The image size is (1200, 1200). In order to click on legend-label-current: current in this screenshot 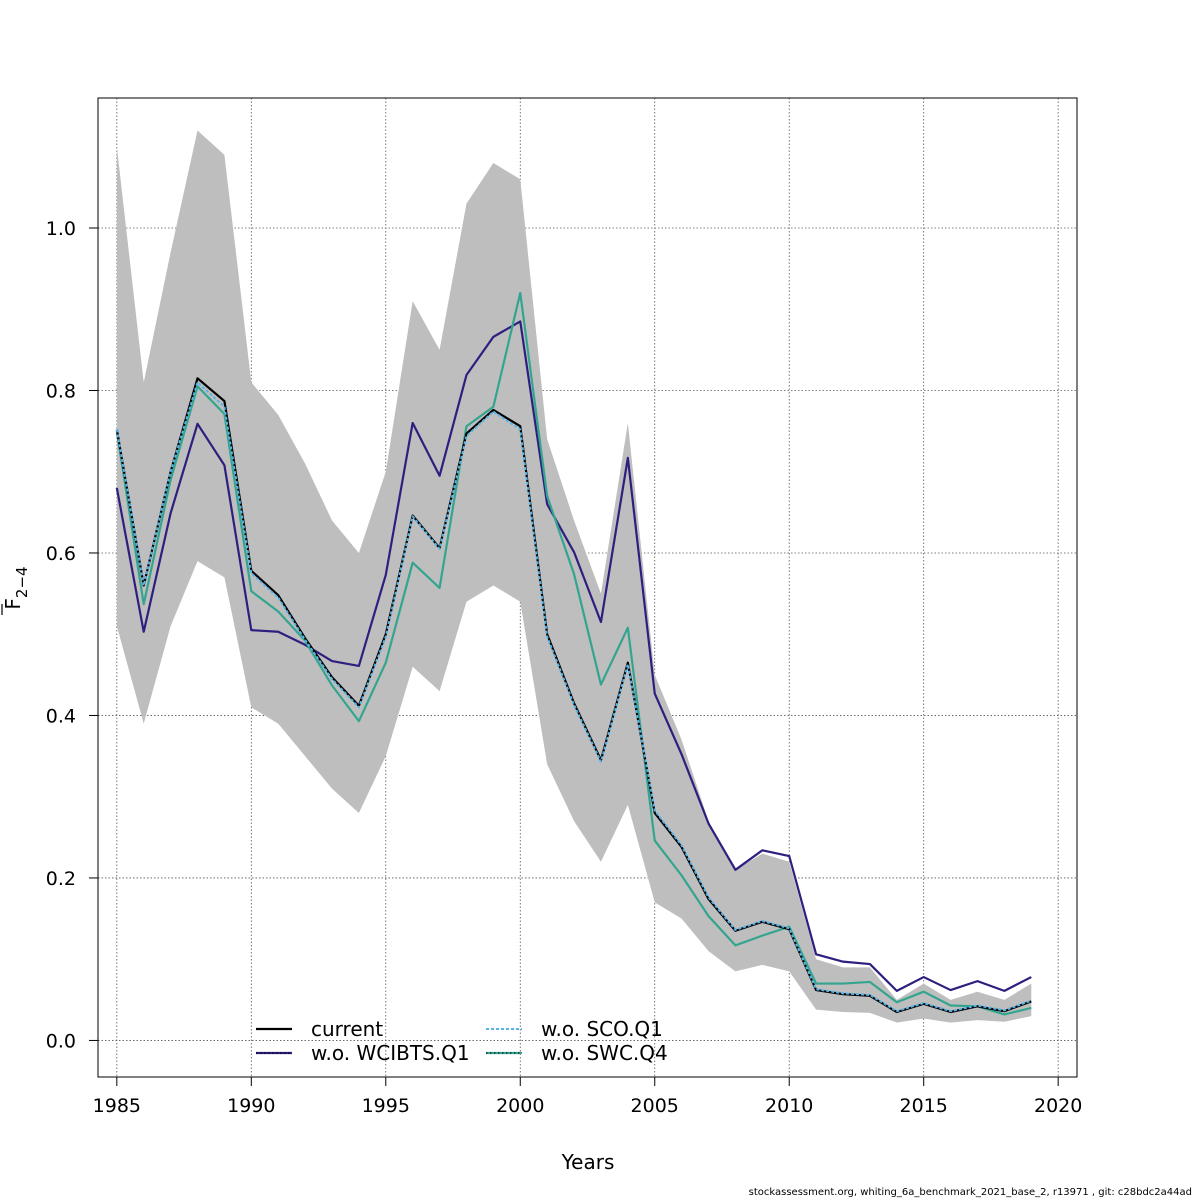, I will do `click(347, 1029)`.